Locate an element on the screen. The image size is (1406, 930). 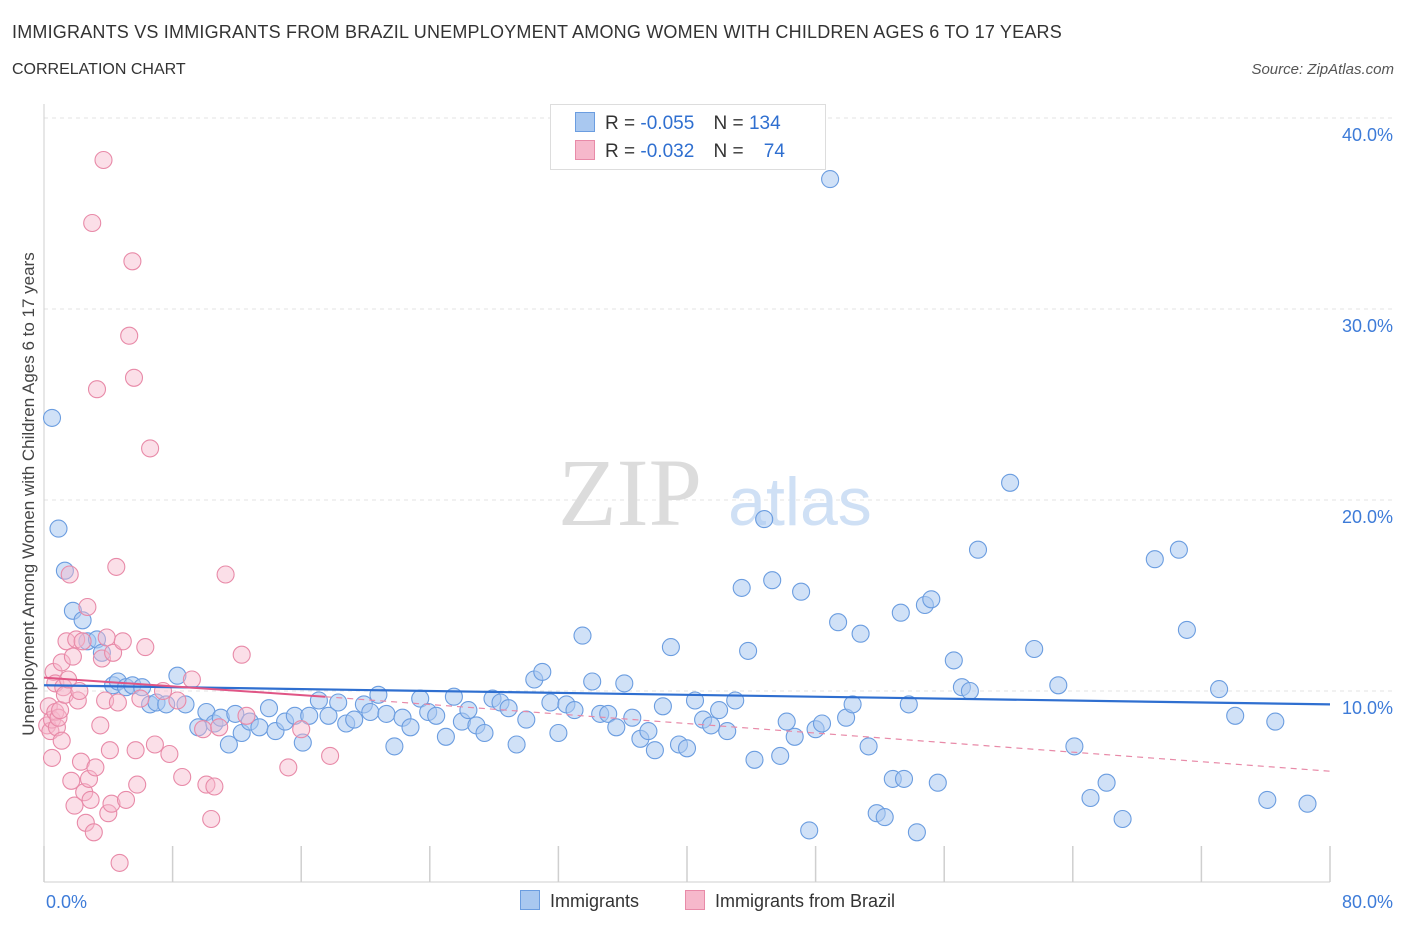
r-value: -0.055 is located at coordinates (667, 123).